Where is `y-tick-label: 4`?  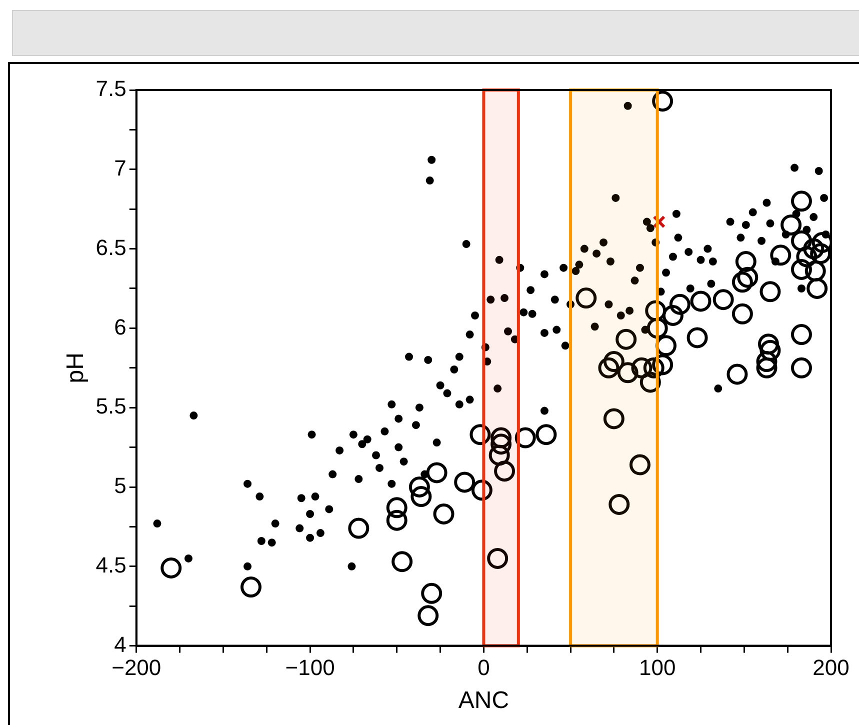 y-tick-label: 4 is located at coordinates (120, 644).